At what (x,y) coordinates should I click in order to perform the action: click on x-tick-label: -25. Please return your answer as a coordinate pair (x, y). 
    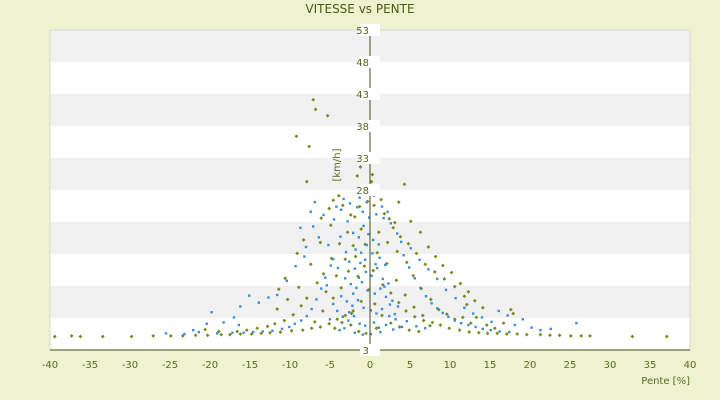
    Looking at the image, I should click on (170, 365).